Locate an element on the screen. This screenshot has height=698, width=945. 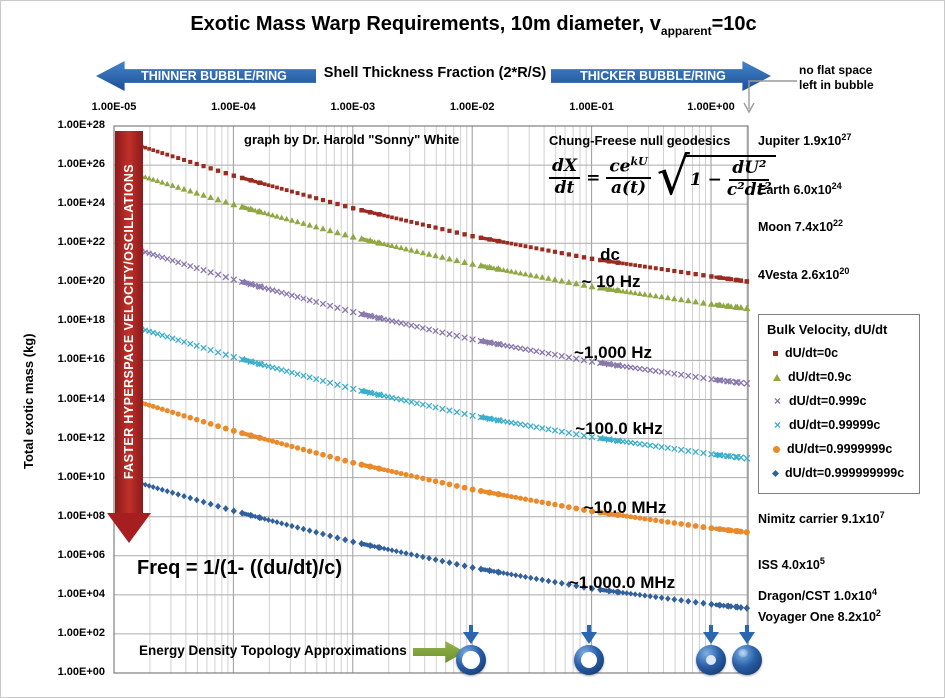
y-tick-label: 1.00E+06 is located at coordinates (81, 554).